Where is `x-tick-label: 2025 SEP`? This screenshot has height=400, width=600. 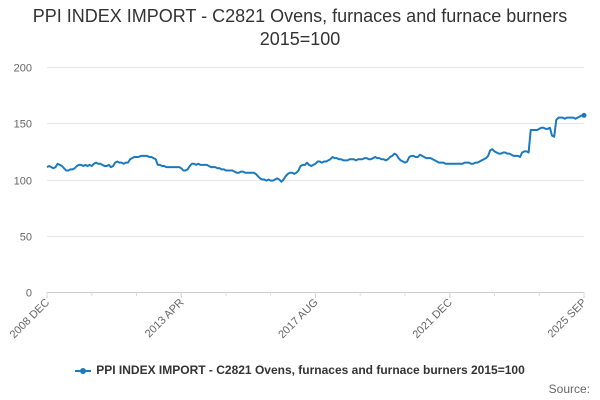 x-tick-label: 2025 SEP is located at coordinates (568, 319).